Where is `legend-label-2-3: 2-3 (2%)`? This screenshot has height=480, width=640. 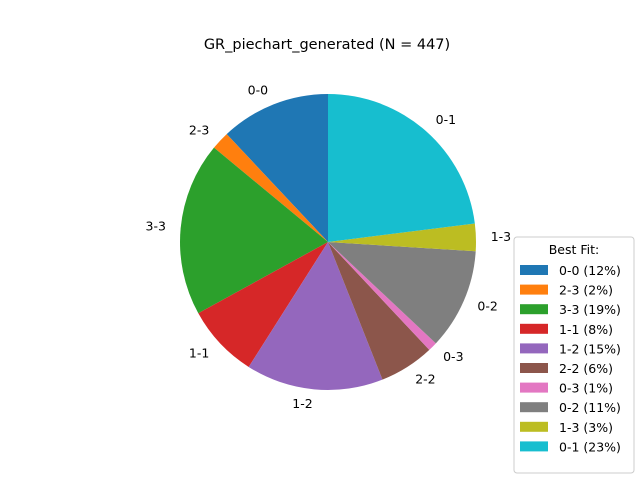
legend-label-2-3: 2-3 (2%) is located at coordinates (586, 290).